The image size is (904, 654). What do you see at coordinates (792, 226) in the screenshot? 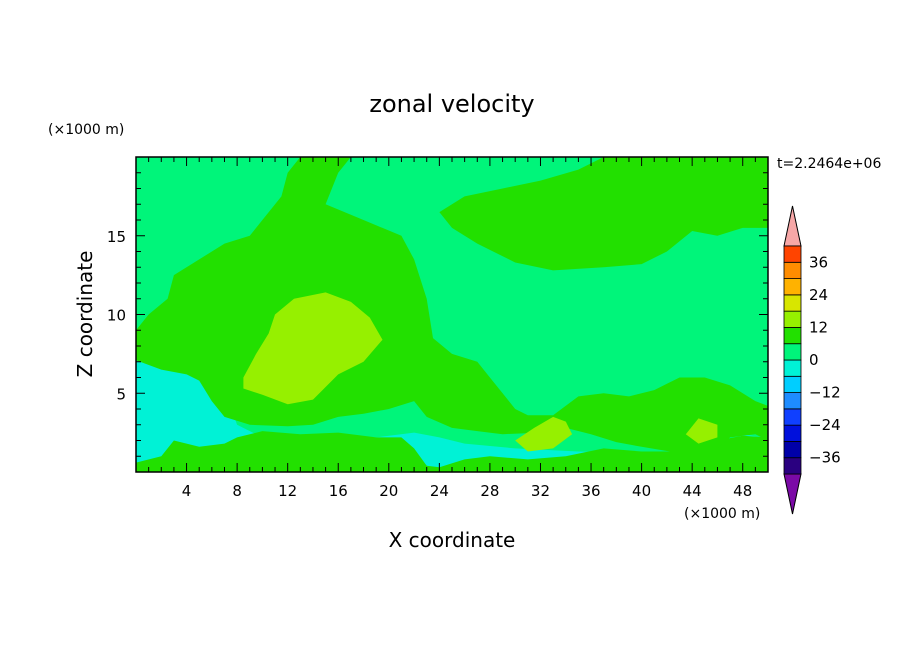
I see `colorbar-max-arrow` at bounding box center [792, 226].